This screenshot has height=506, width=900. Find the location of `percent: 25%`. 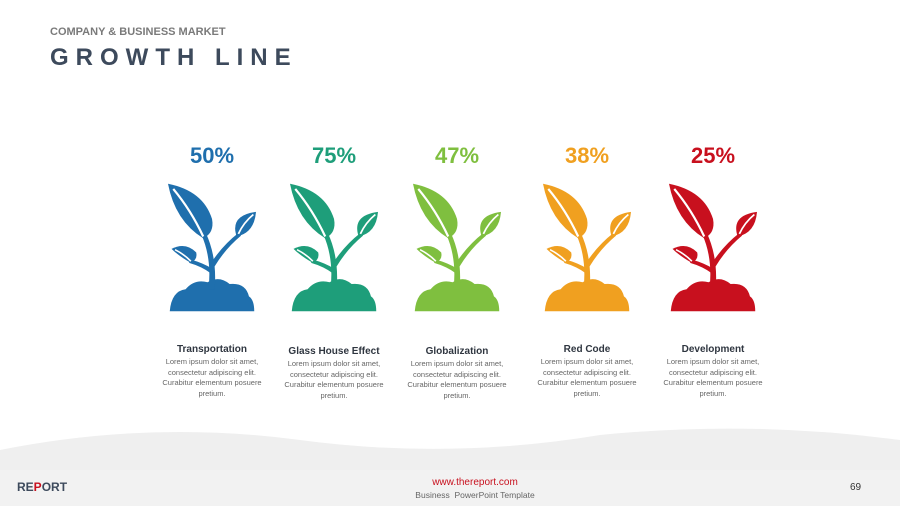

percent: 25% is located at coordinates (713, 155).